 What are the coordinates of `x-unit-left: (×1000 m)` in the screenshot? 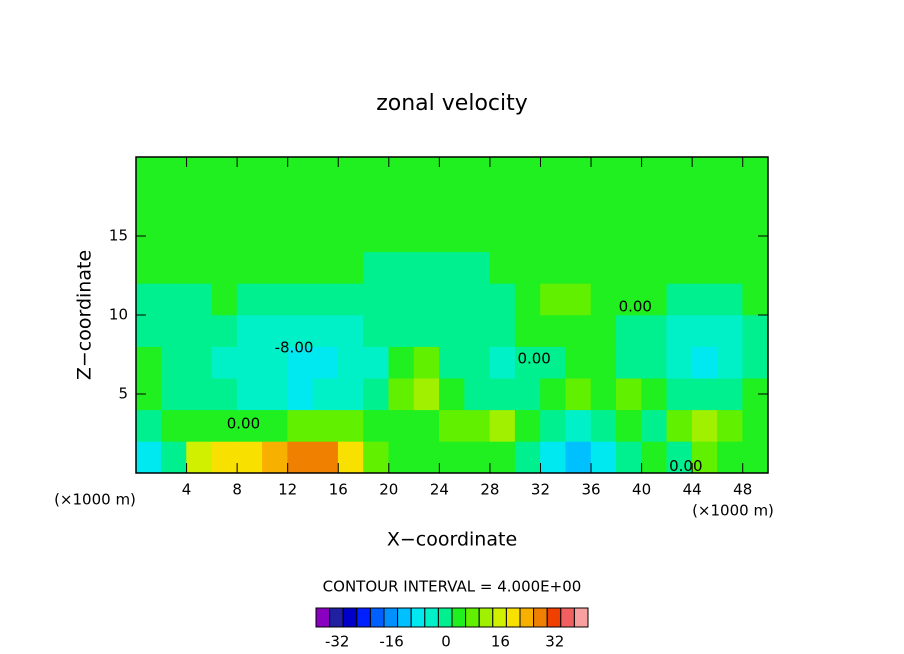 It's located at (95, 500).